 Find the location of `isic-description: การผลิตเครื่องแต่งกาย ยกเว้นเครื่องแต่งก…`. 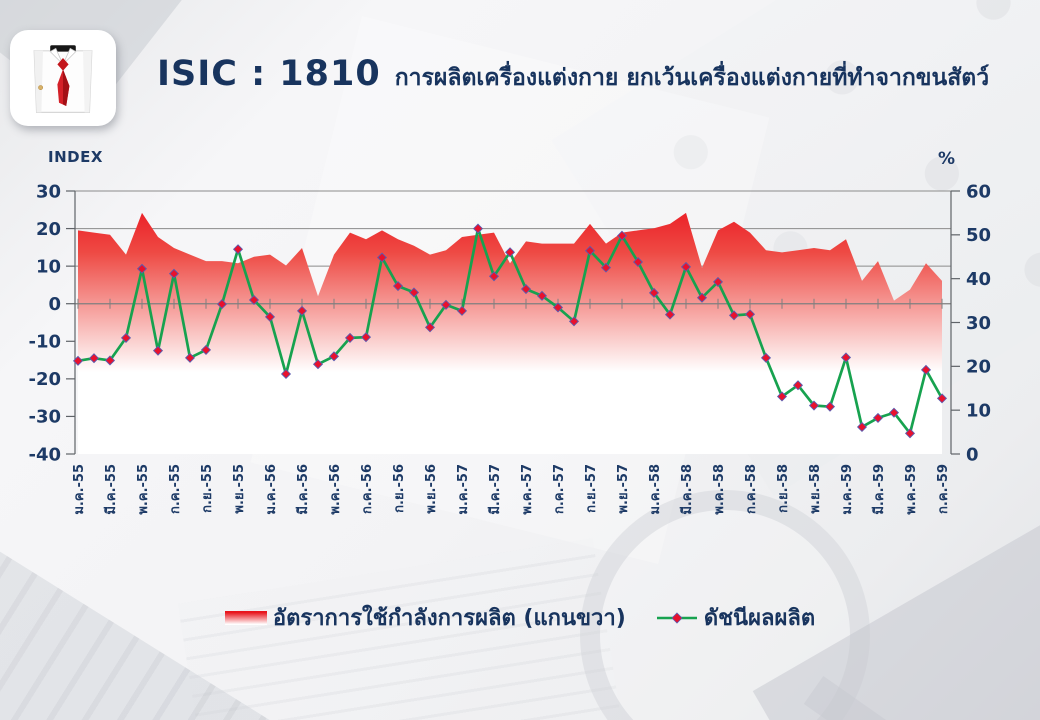

isic-description: การผลิตเครื่องแต่งกาย ยกเว้นเครื่องแต่งก… is located at coordinates (692, 78).